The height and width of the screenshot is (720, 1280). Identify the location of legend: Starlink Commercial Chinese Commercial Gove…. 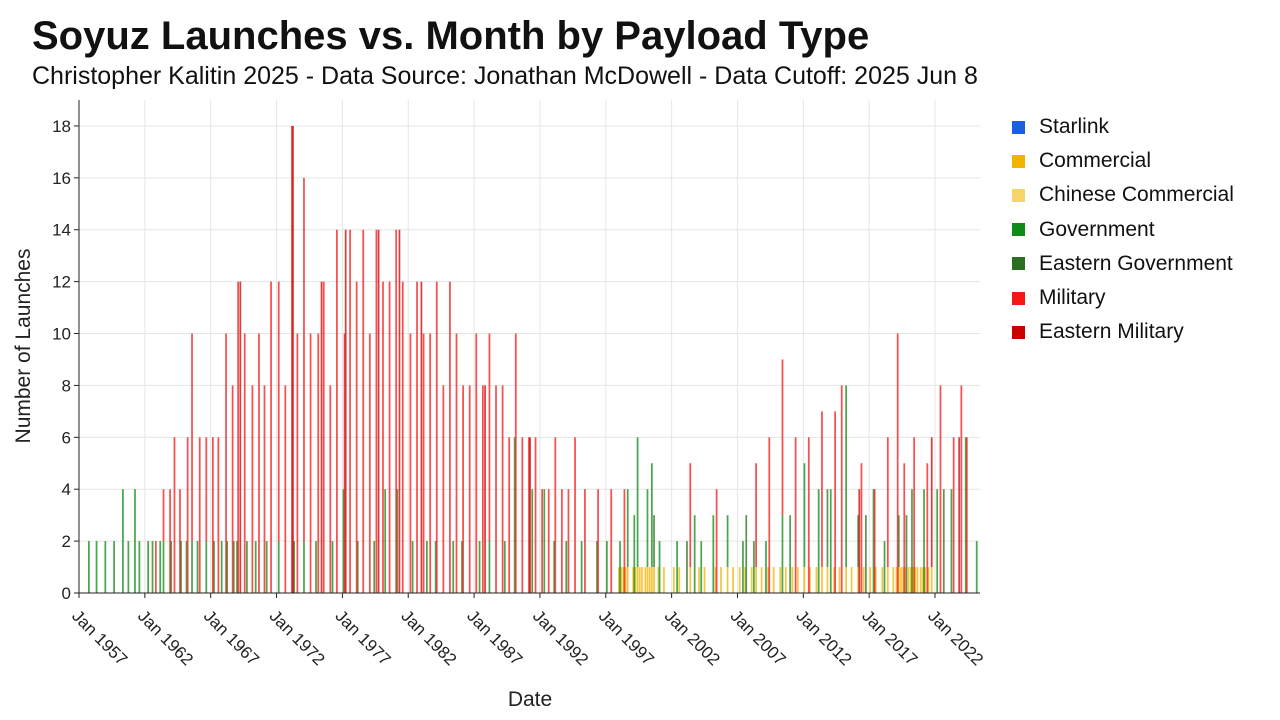
(1123, 229).